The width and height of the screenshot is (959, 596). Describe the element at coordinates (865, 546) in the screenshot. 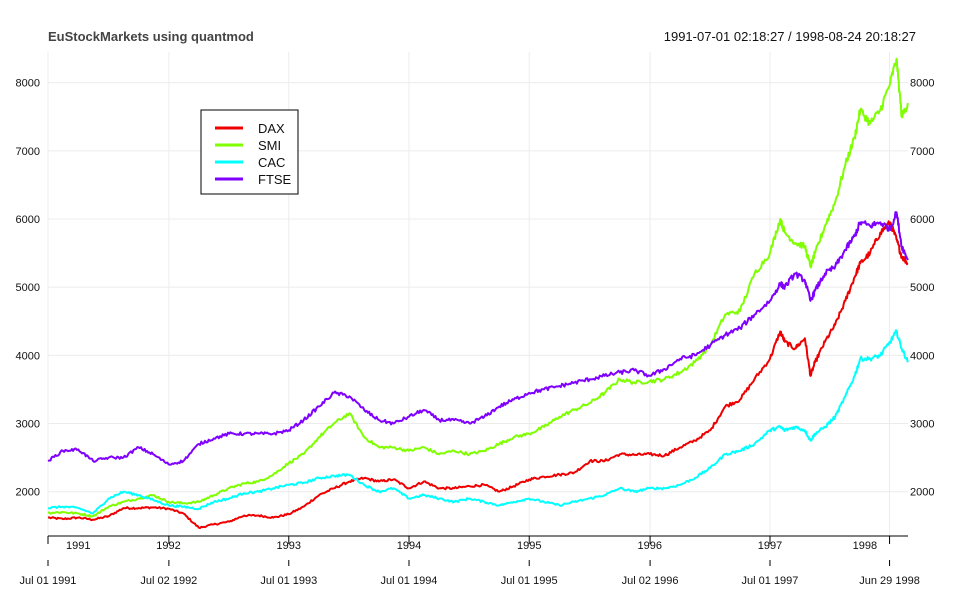

I see `year-label: 1998` at that location.